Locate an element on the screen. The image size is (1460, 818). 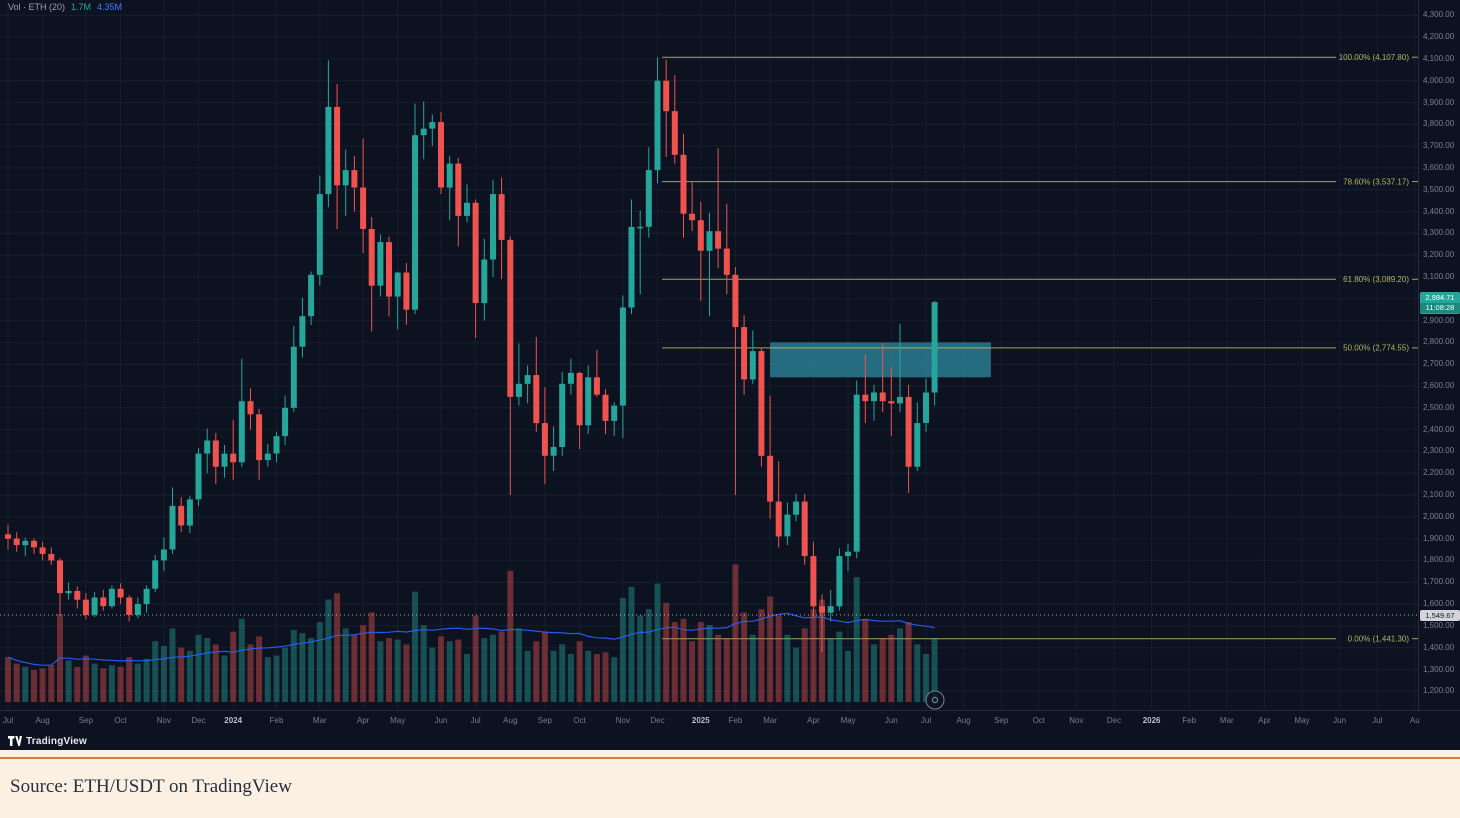
time-tick-label: 2025 is located at coordinates (700, 720).